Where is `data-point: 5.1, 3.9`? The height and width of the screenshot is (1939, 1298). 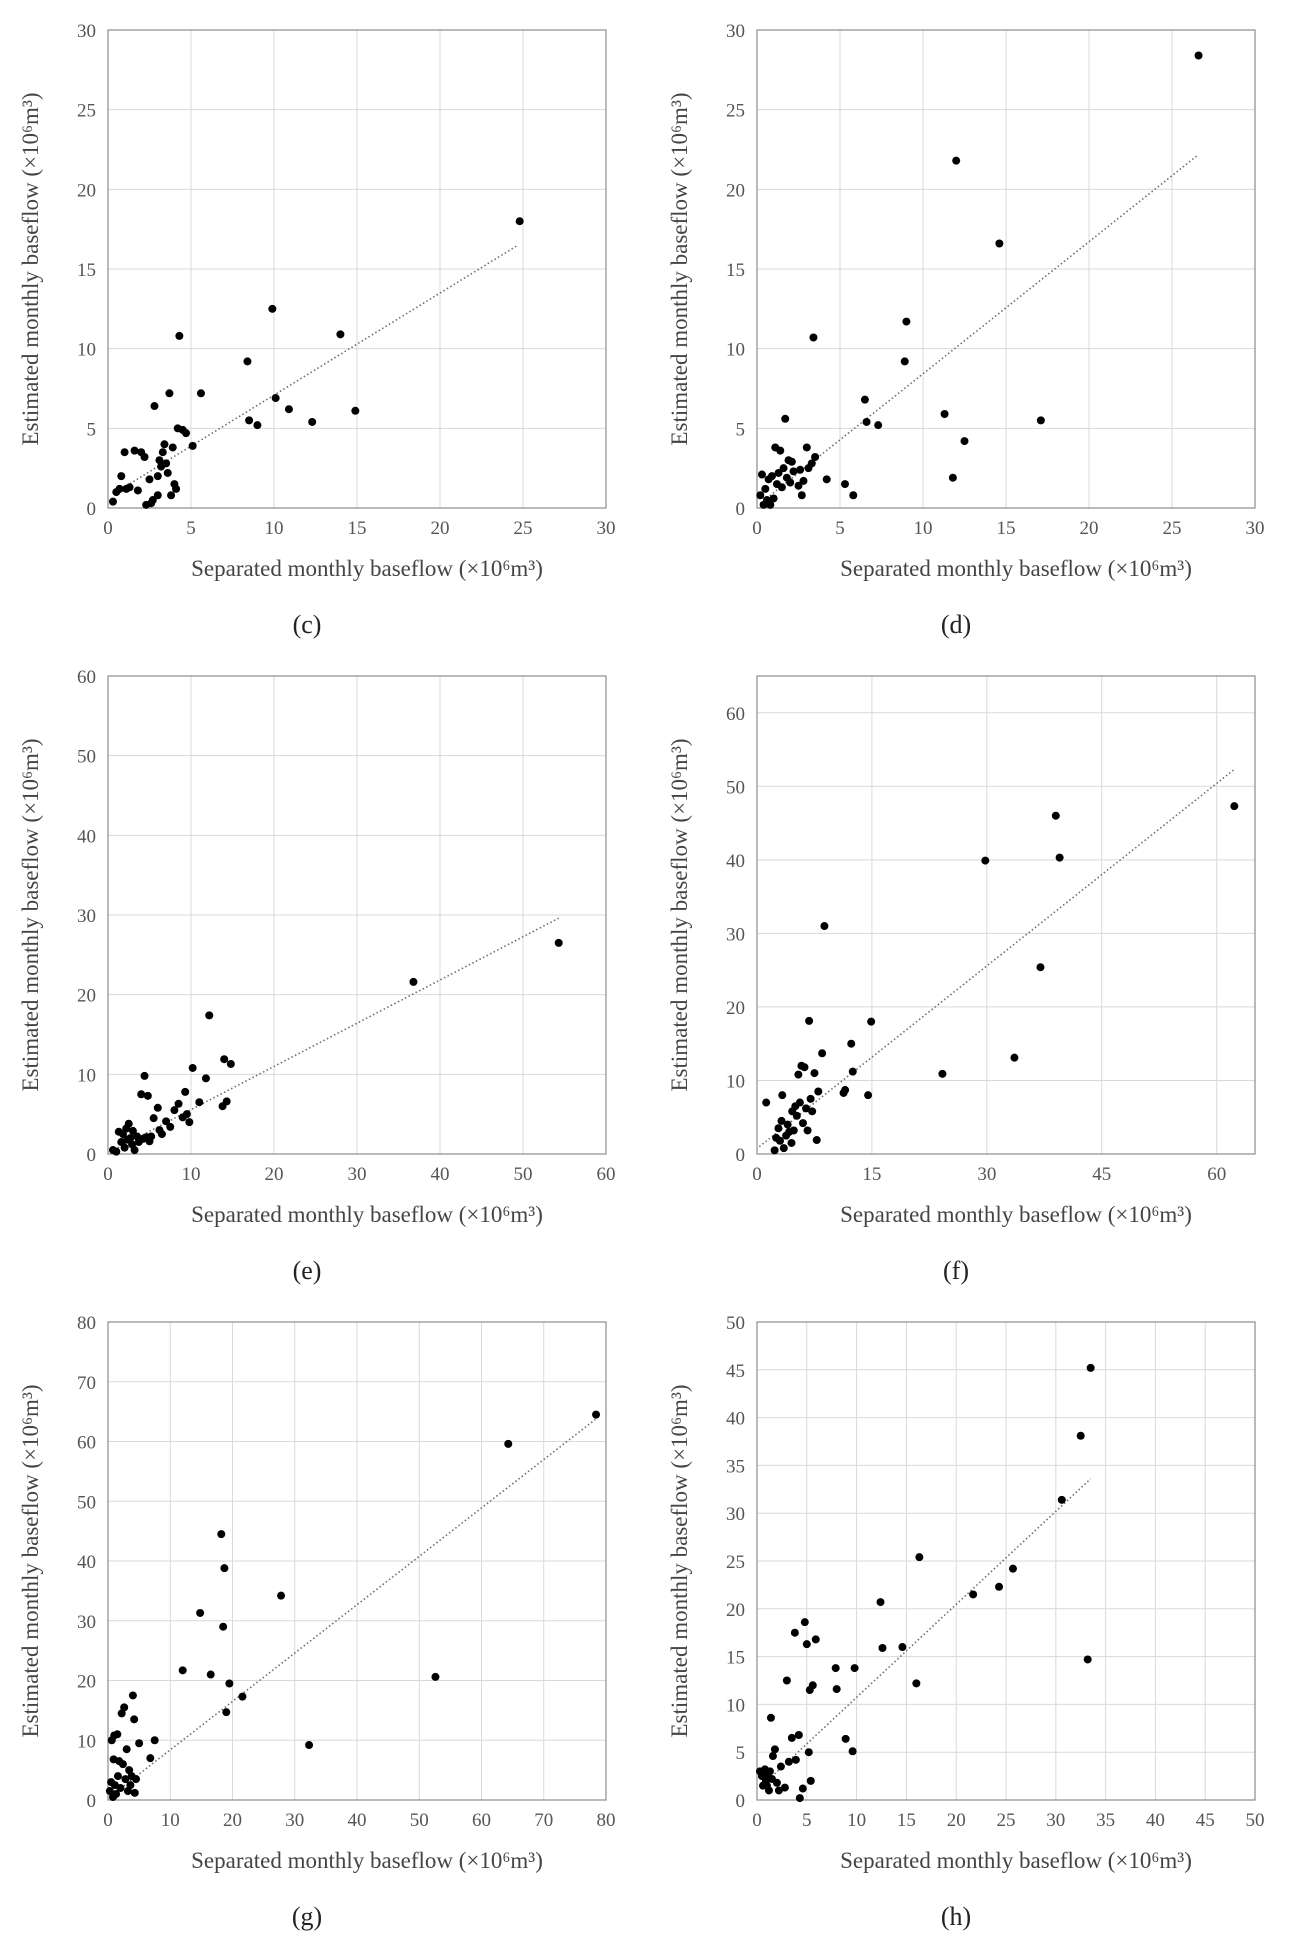
data-point: 5.1, 3.9 is located at coordinates (192, 445).